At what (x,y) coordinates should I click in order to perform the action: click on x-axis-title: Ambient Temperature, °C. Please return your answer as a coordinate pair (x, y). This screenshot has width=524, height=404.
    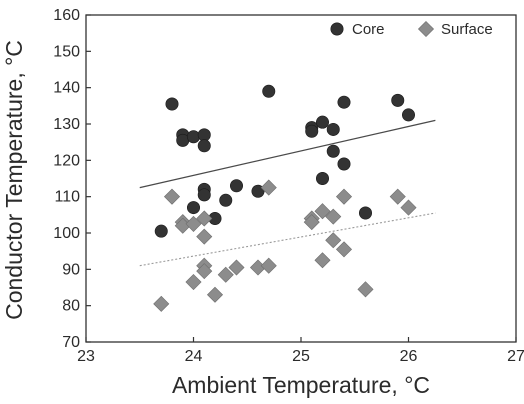
    Looking at the image, I should click on (301, 385).